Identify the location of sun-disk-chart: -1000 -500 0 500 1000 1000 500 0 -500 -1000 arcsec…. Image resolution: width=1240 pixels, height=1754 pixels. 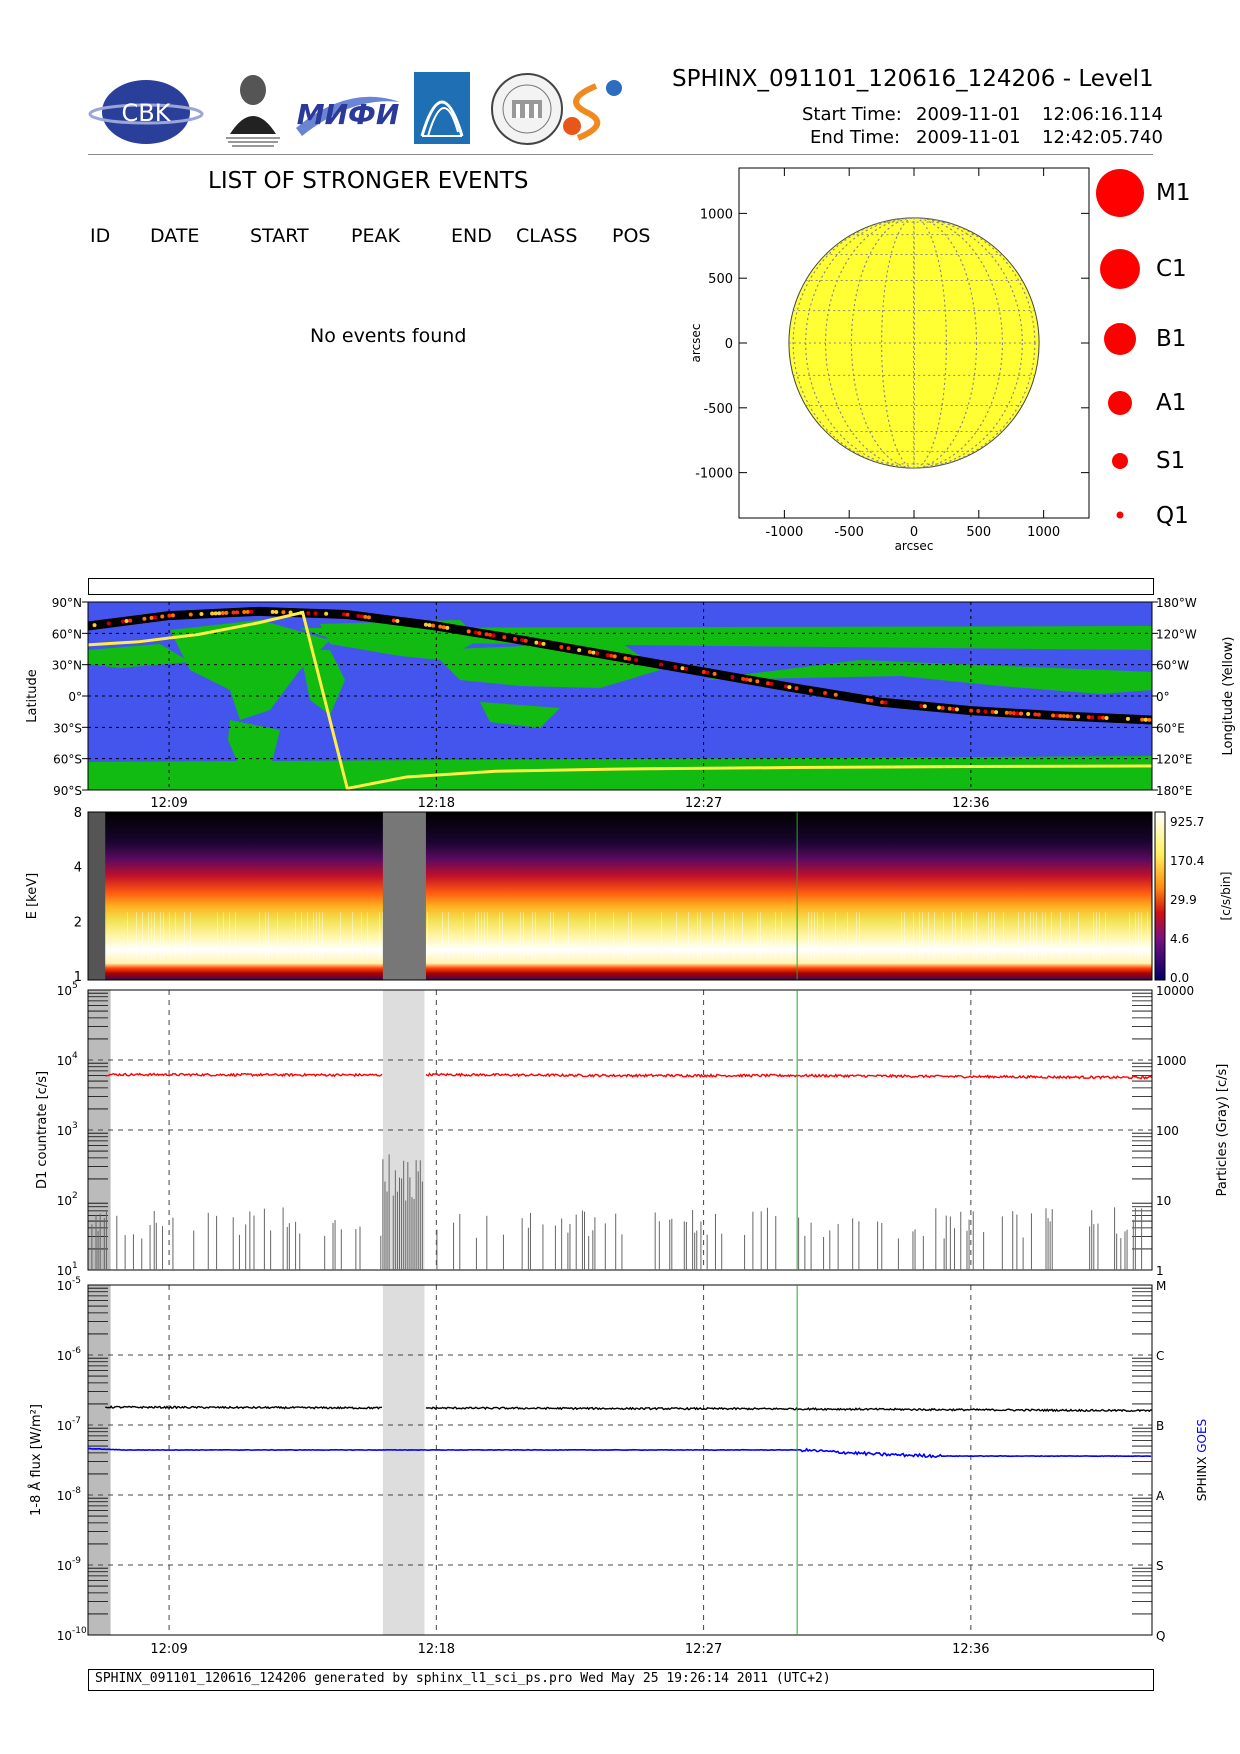
(889, 360).